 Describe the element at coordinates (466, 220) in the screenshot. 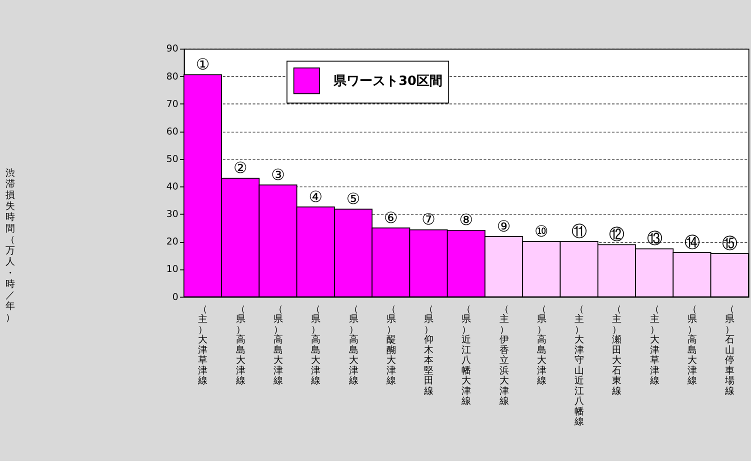

I see `text: ⑧` at that location.